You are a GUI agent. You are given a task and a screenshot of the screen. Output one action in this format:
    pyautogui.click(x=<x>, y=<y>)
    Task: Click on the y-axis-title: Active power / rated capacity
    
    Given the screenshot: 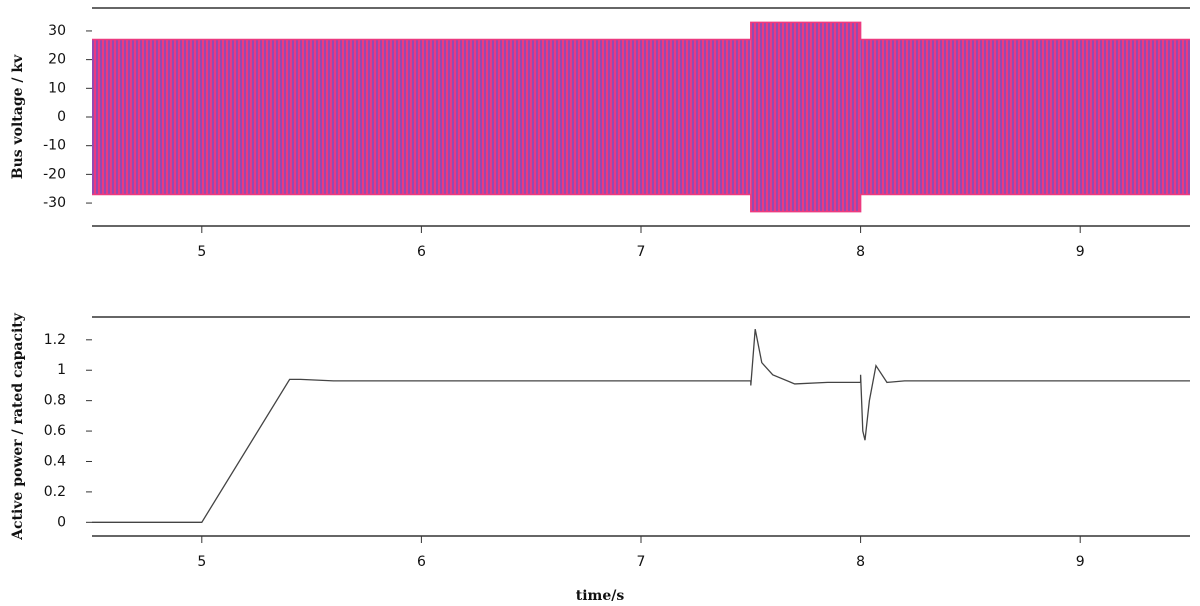 What is the action you would take?
    pyautogui.click(x=18, y=426)
    